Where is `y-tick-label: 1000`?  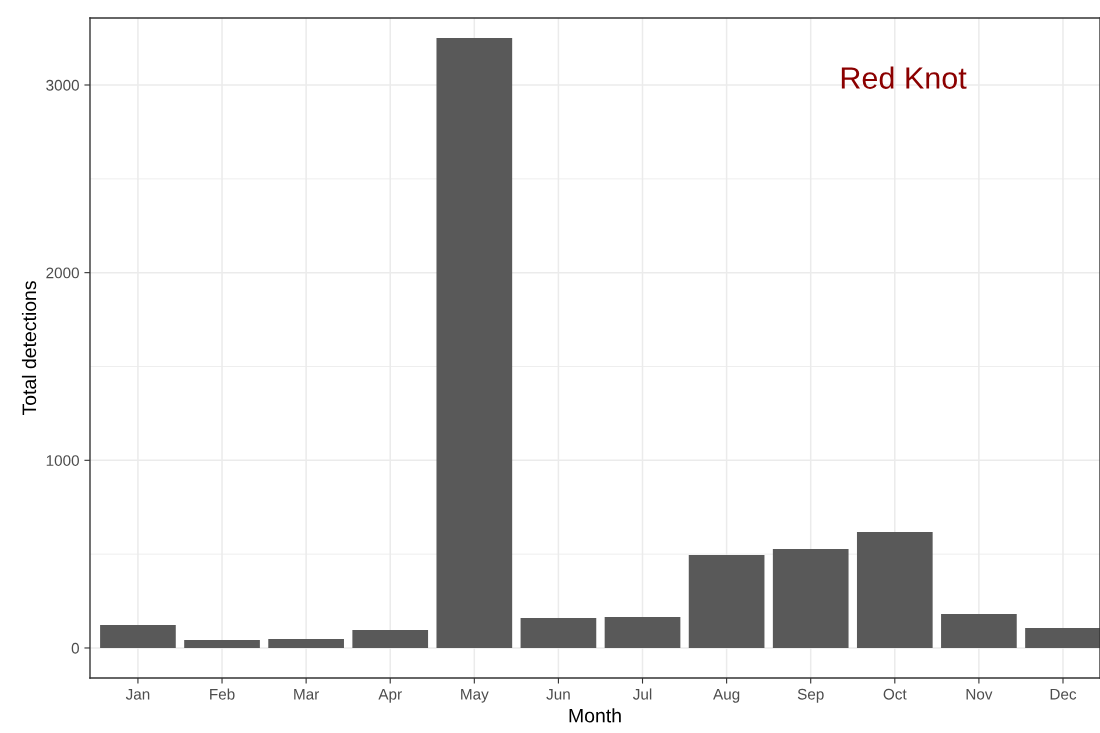 y-tick-label: 1000 is located at coordinates (62, 460).